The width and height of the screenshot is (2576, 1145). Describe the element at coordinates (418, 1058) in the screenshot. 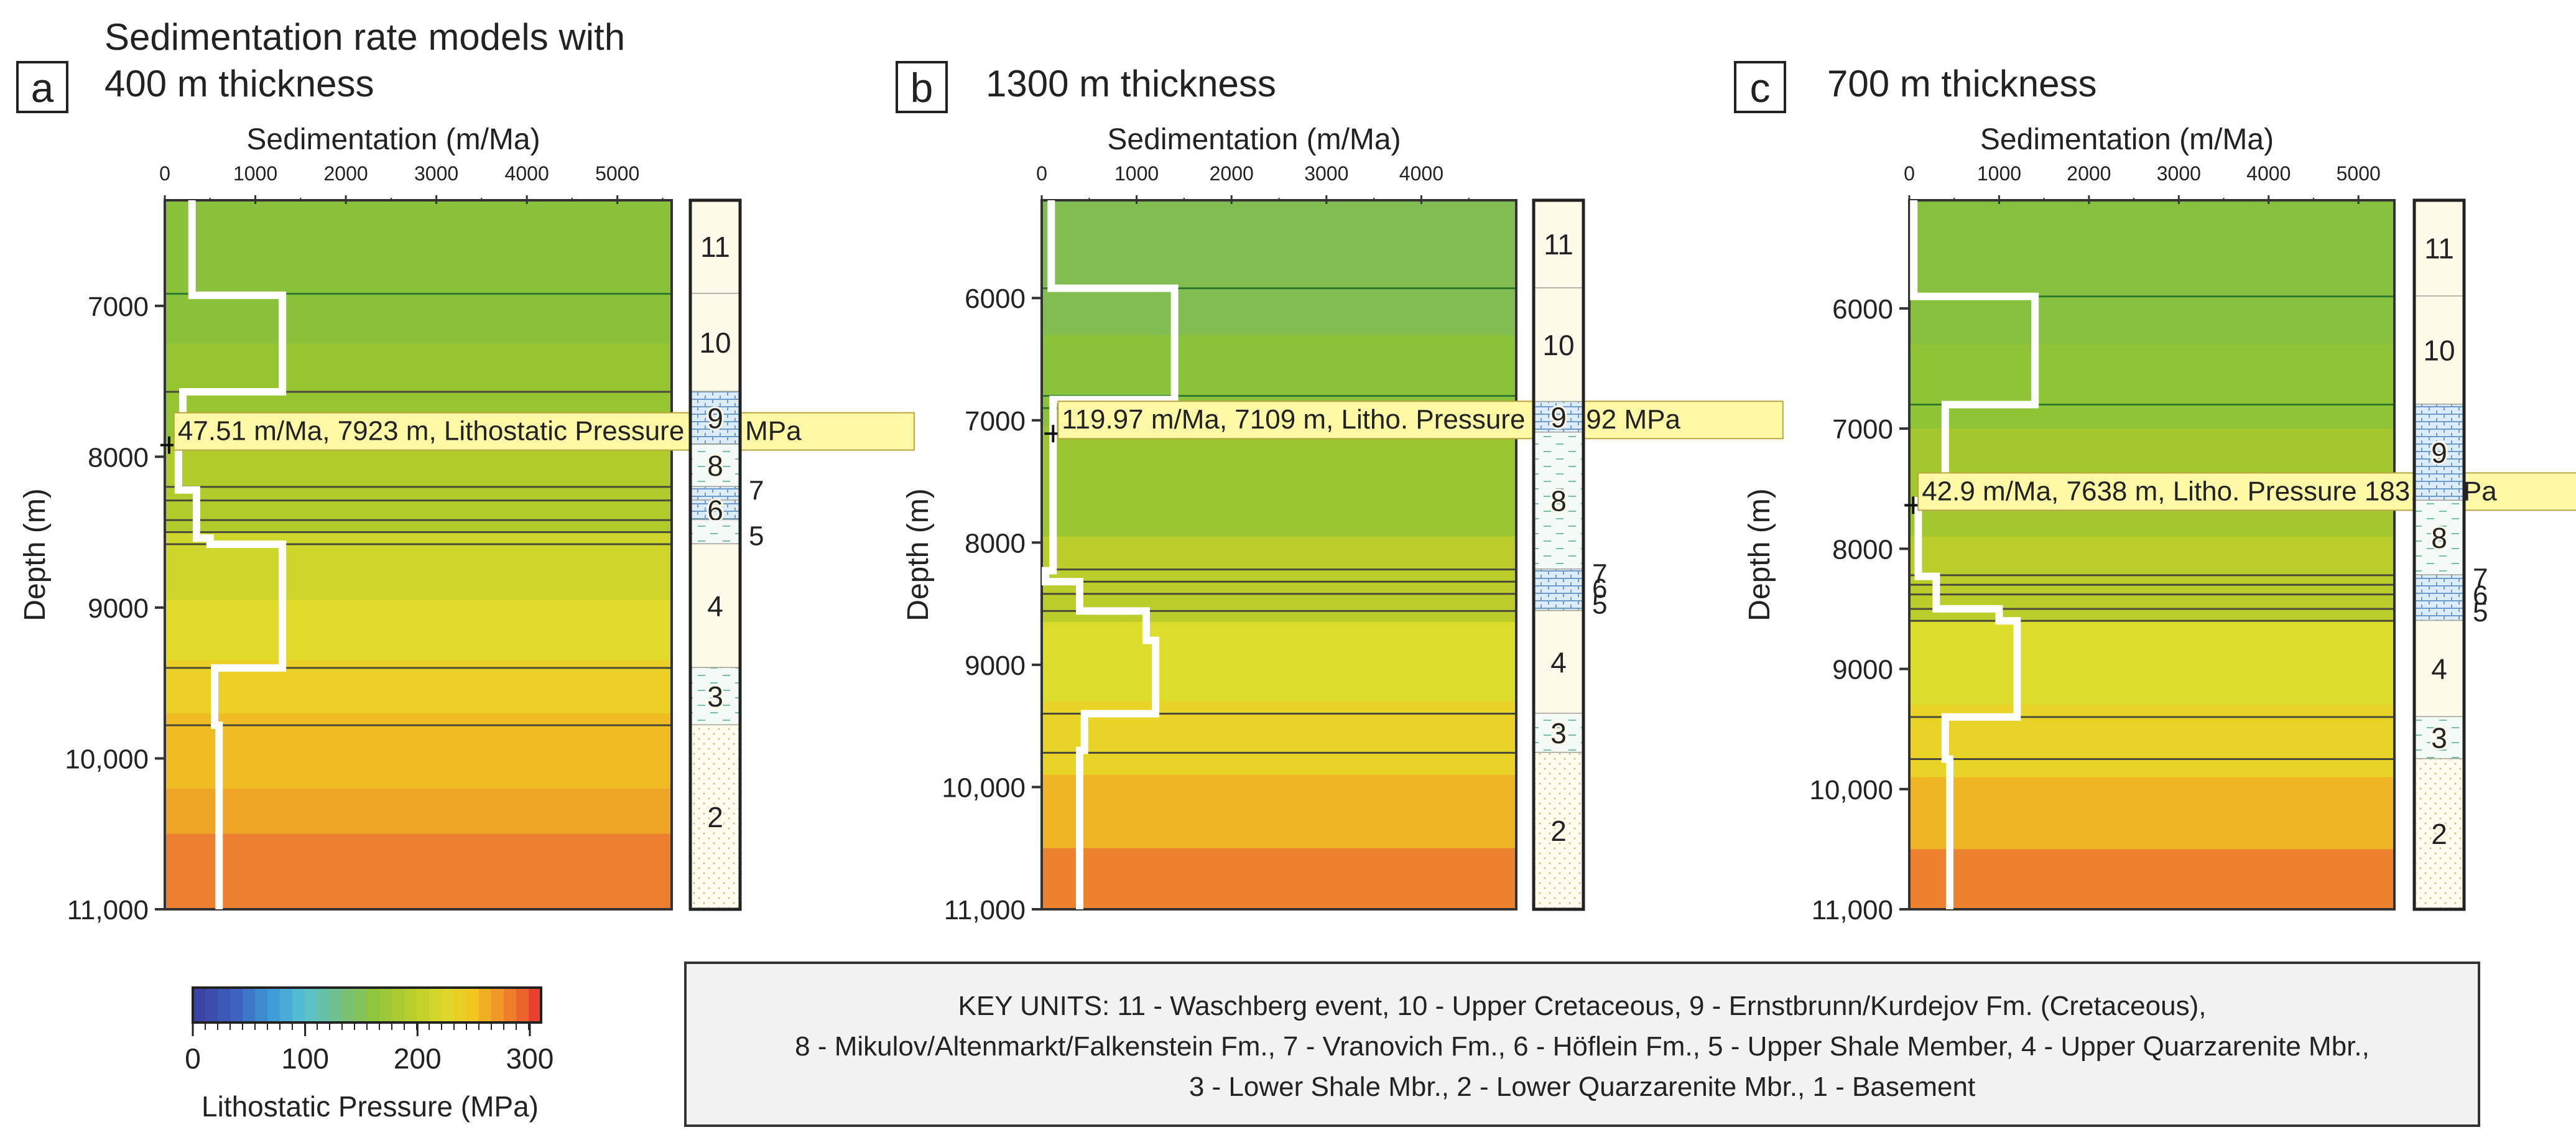

I see `colorbar-tick-label: 200` at that location.